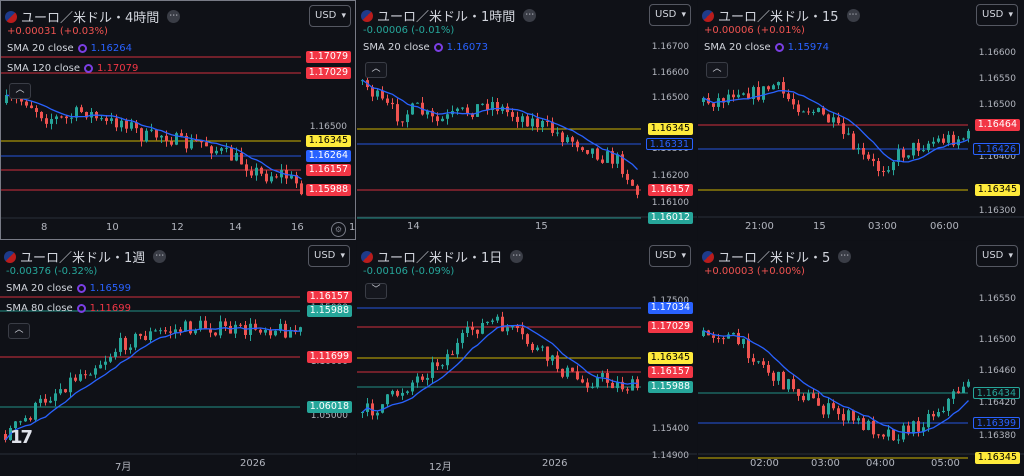 Image resolution: width=1024 pixels, height=476 pixels. I want to click on chart-title: ユーロ／米ドル・4時間 ⋯, so click(93, 16).